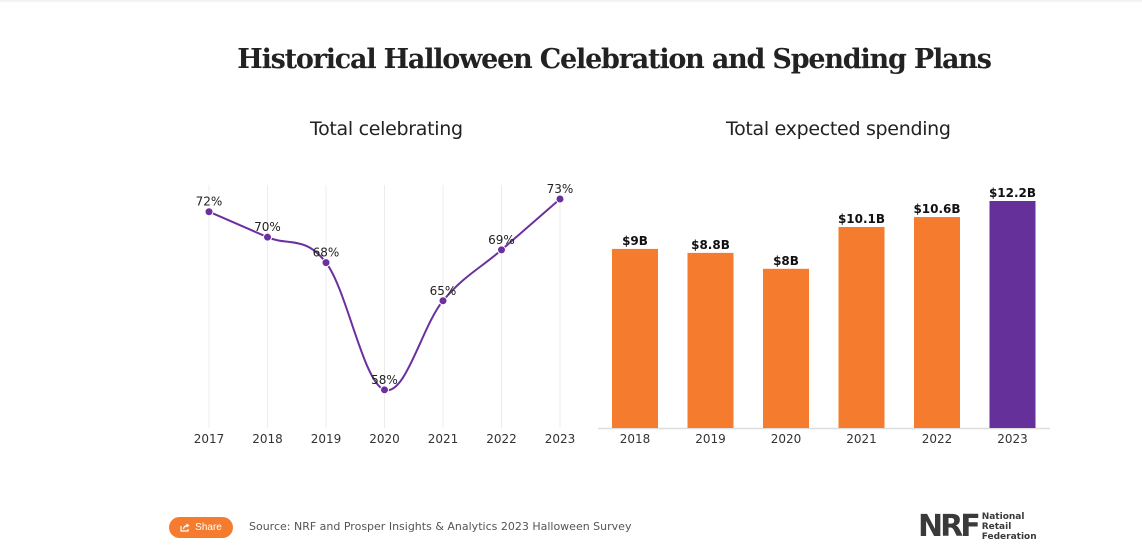  What do you see at coordinates (560, 189) in the screenshot?
I see `celebrating-point-label: 73%` at bounding box center [560, 189].